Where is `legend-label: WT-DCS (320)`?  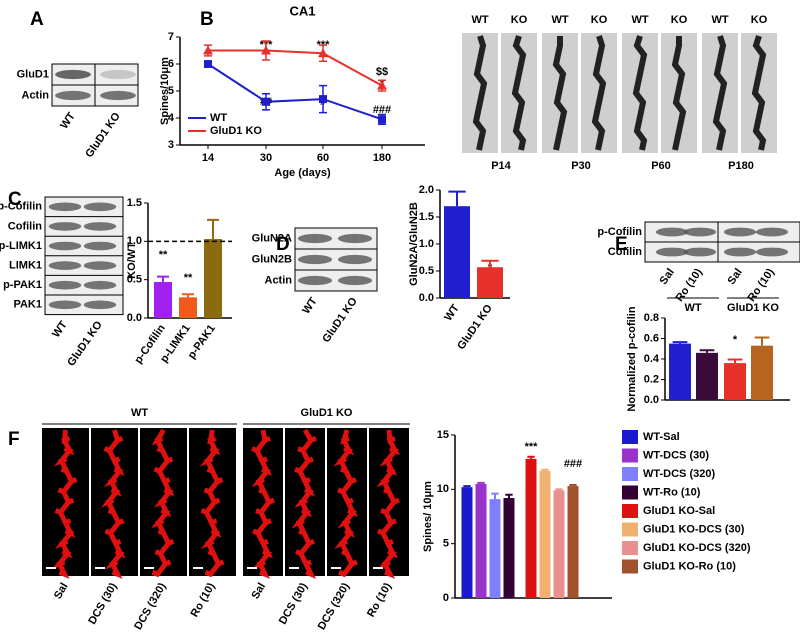
legend-label: WT-DCS (320) is located at coordinates (679, 474).